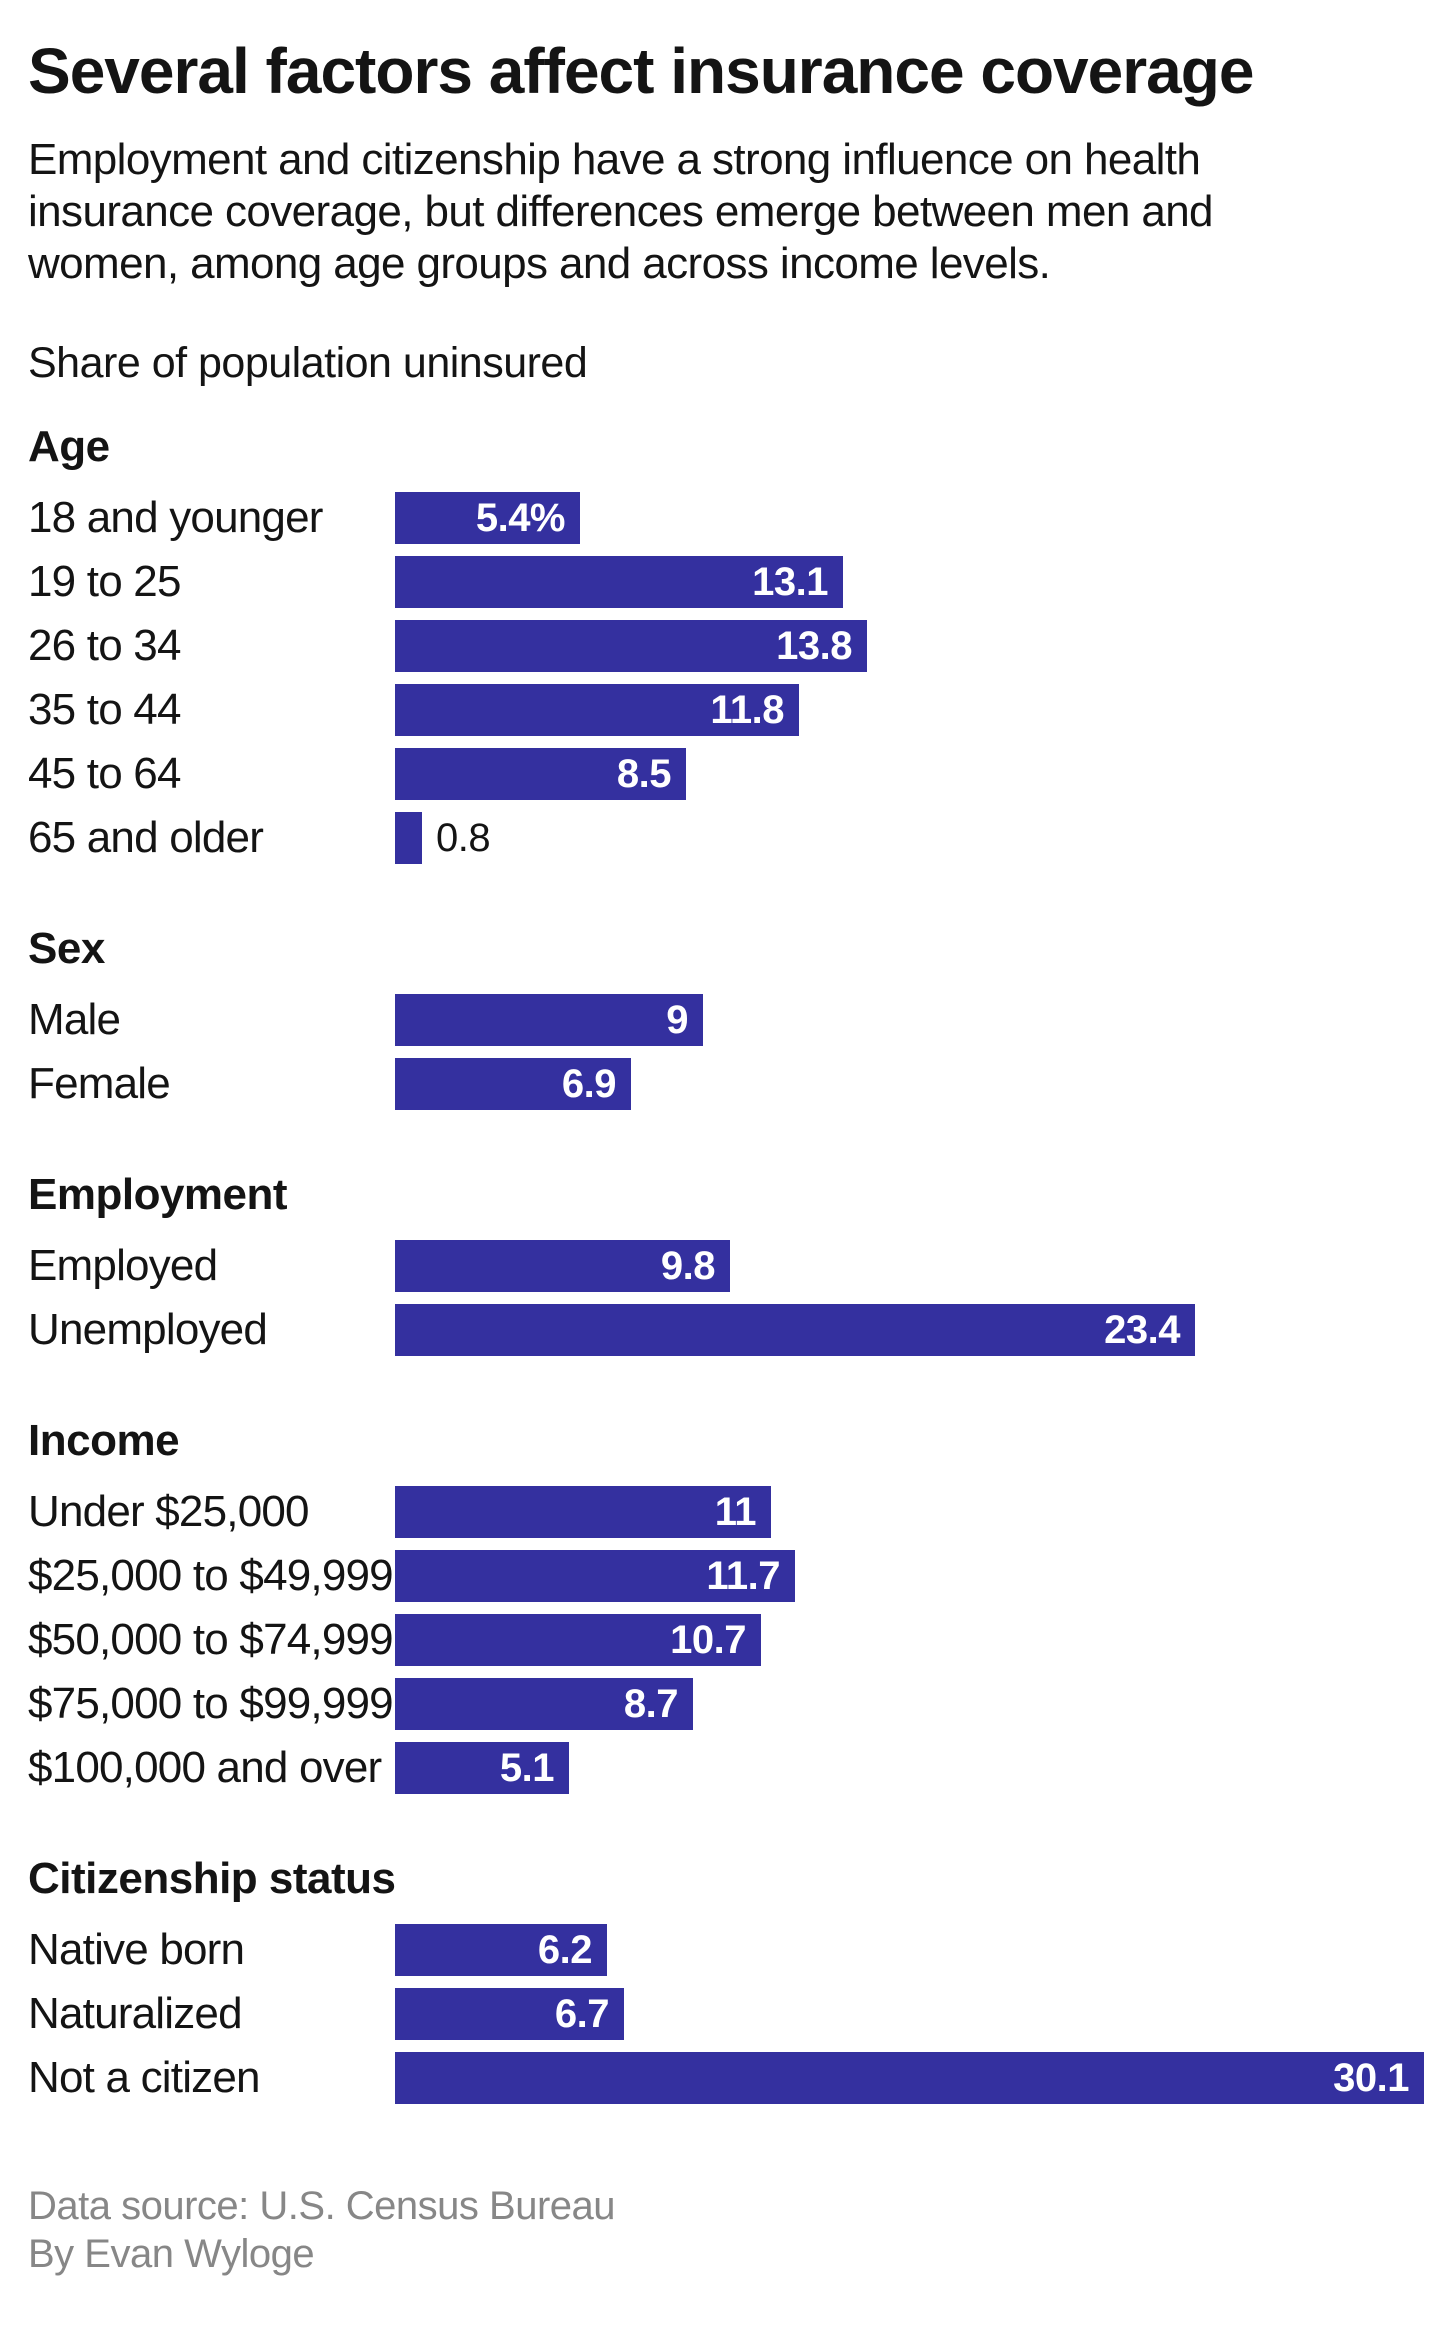 The image size is (1440, 2341). Describe the element at coordinates (136, 1949) in the screenshot. I see `row-label: Native born` at that location.